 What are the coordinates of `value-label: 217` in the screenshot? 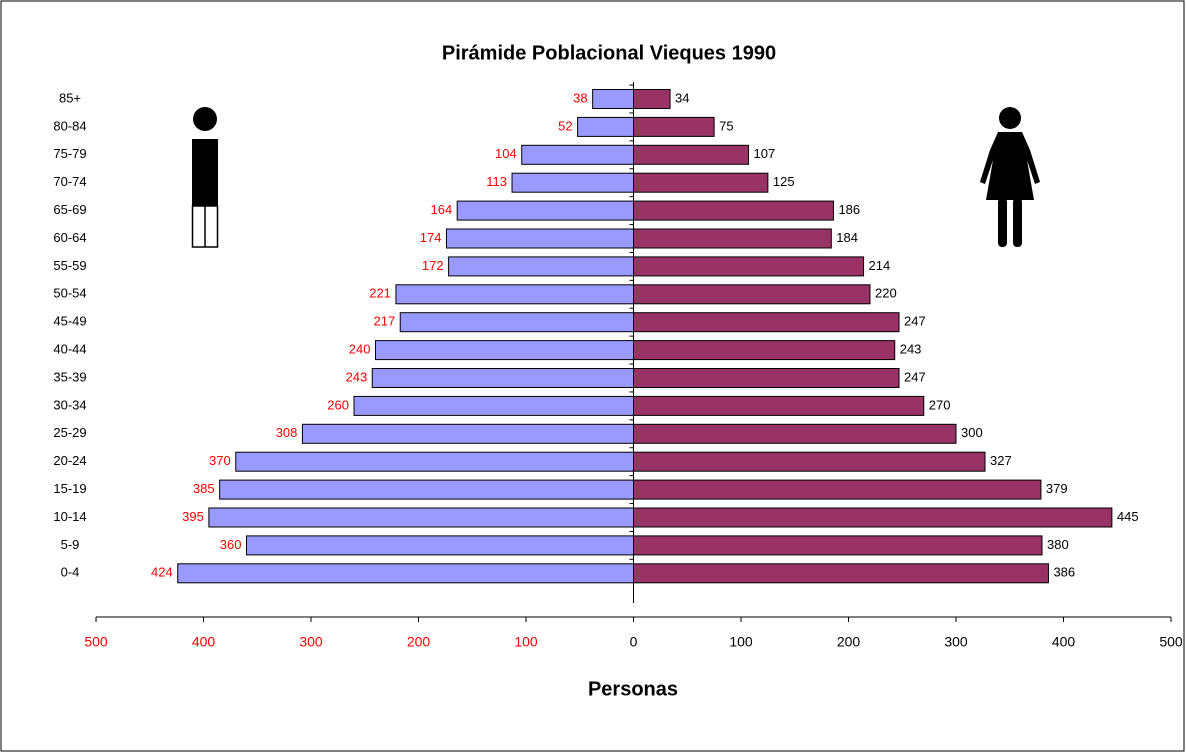 It's located at (385, 321).